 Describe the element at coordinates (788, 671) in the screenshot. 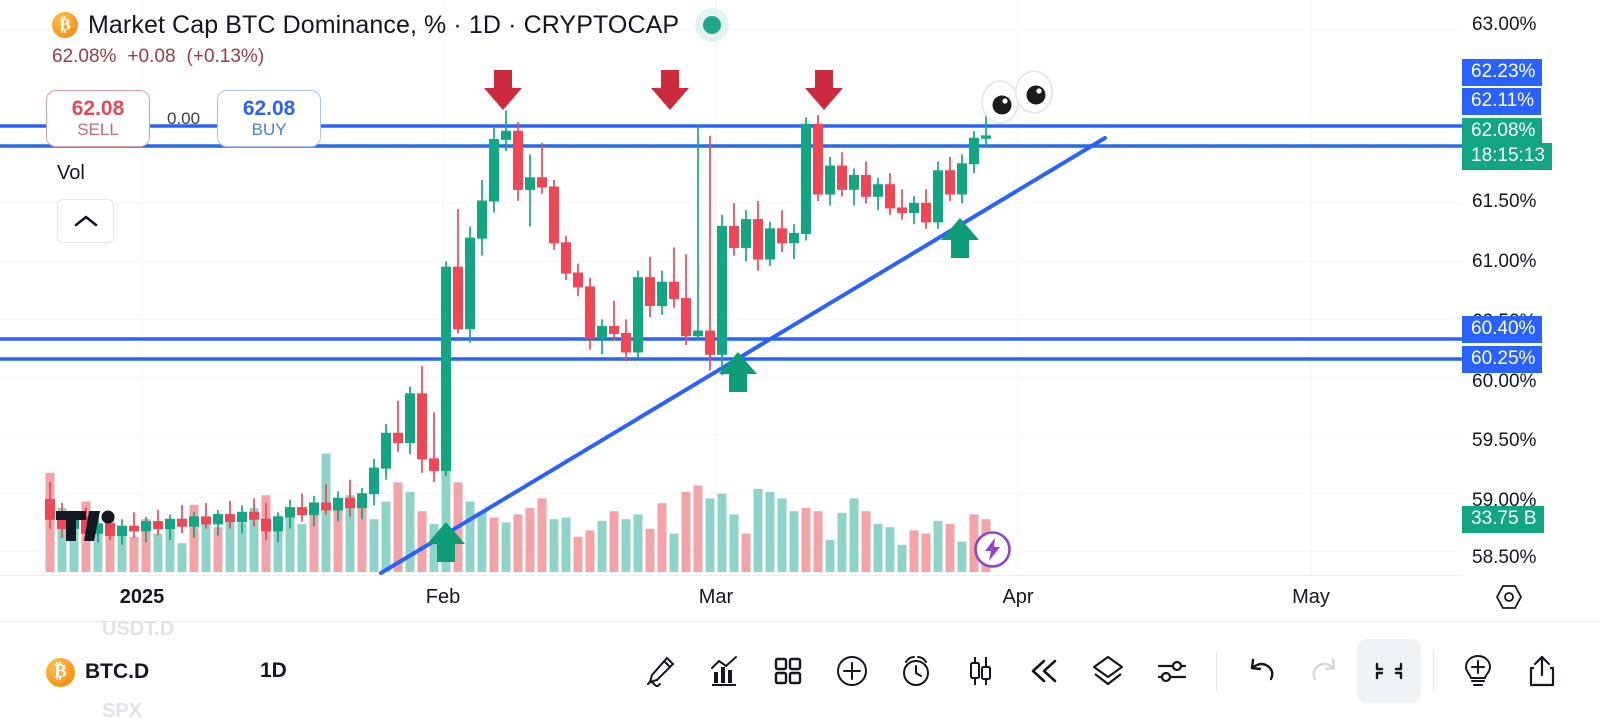

I see `layouts-grid-icon` at that location.